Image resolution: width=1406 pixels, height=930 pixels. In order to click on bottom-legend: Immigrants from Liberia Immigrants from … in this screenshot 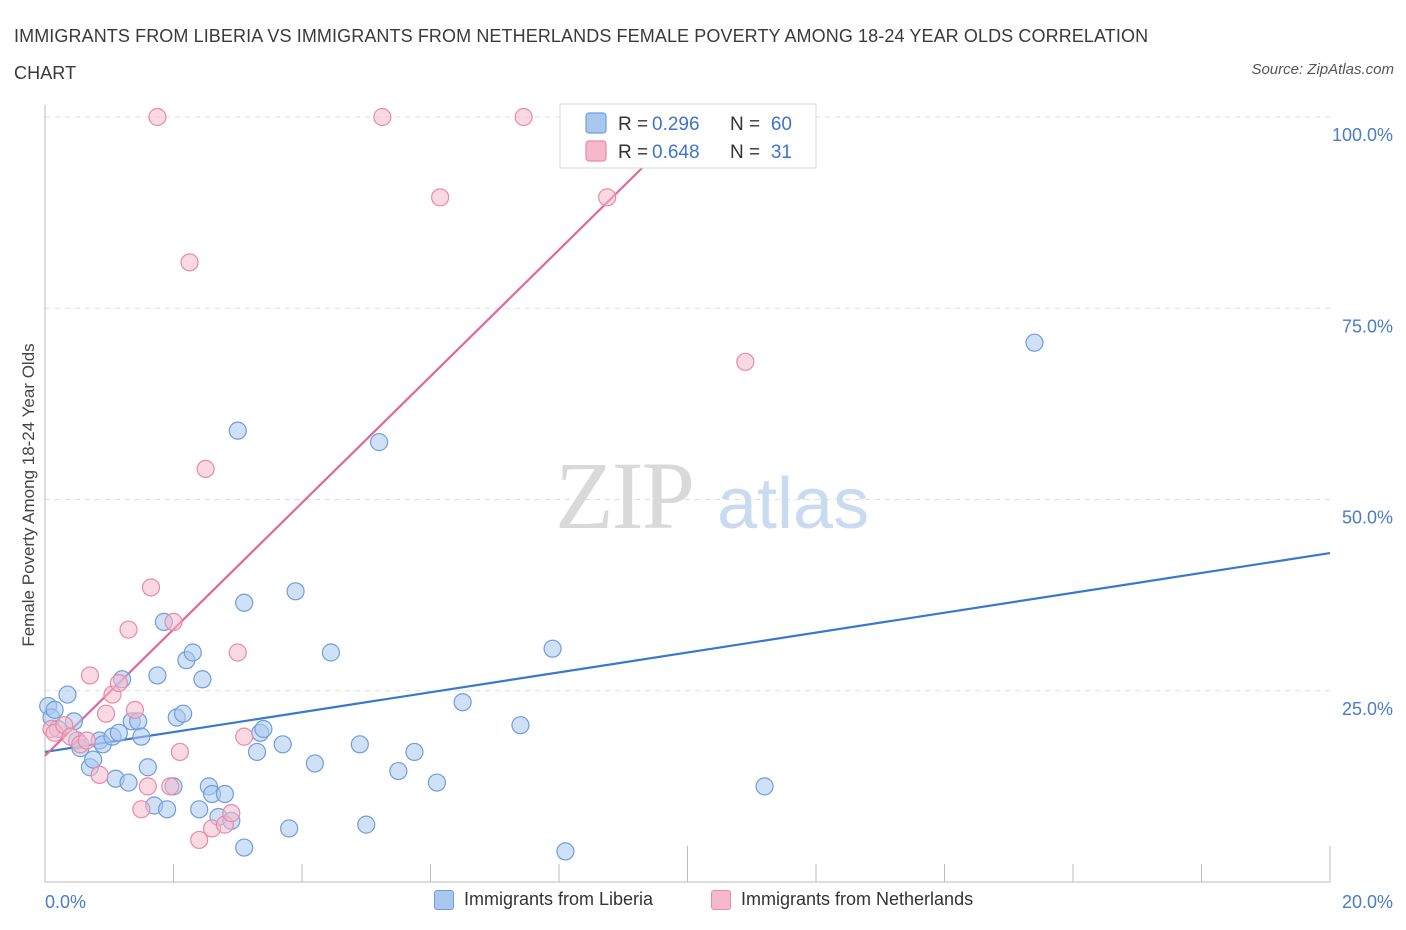, I will do `click(703, 902)`.